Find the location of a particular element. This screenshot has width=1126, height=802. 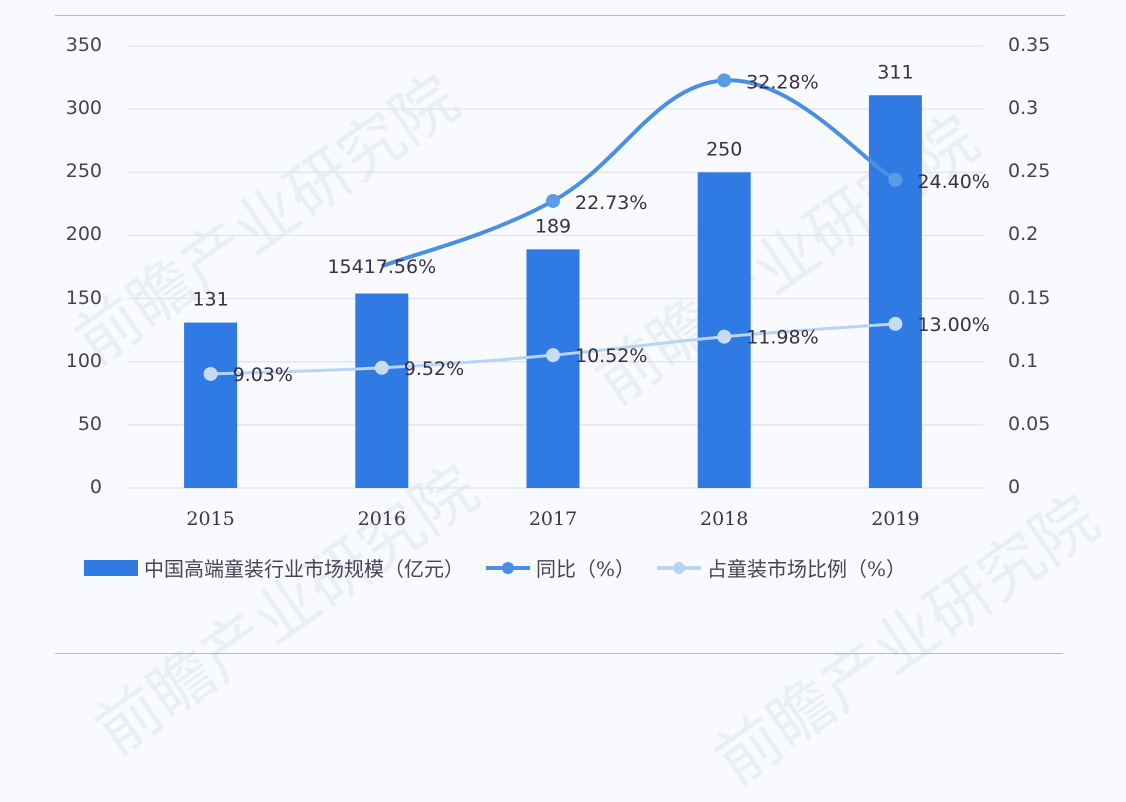

legend-item-yoy: 同比（%） is located at coordinates (560, 567).